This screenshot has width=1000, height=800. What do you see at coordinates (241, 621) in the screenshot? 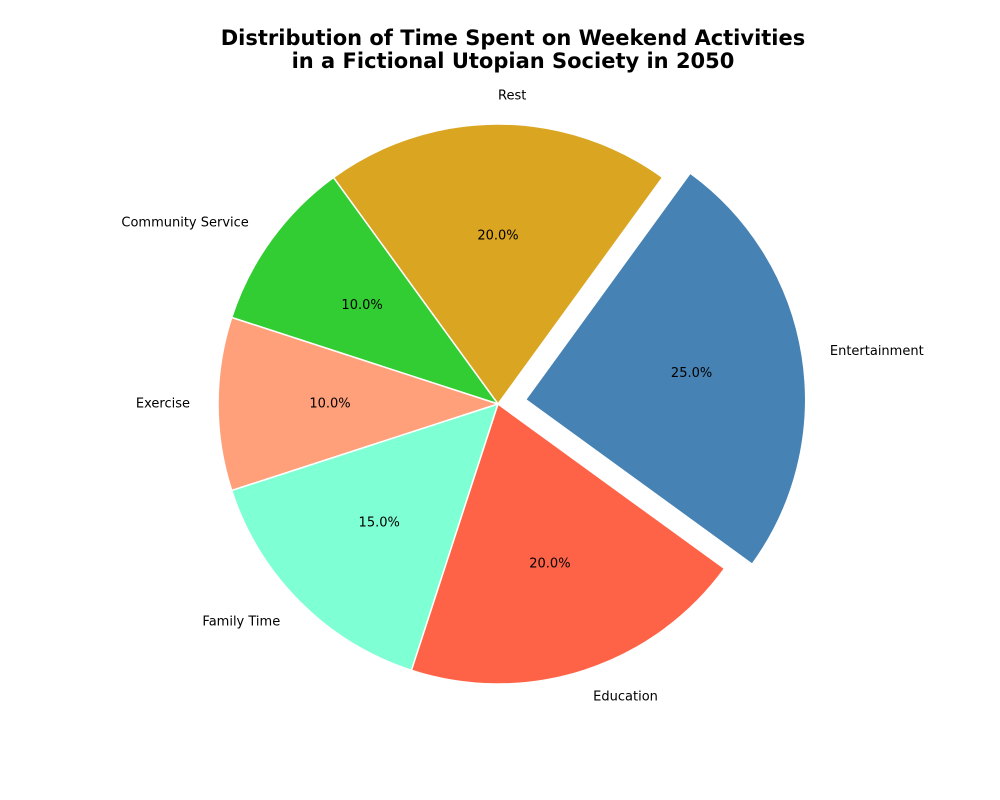
I see `pie-label-family-time: Family Time` at bounding box center [241, 621].